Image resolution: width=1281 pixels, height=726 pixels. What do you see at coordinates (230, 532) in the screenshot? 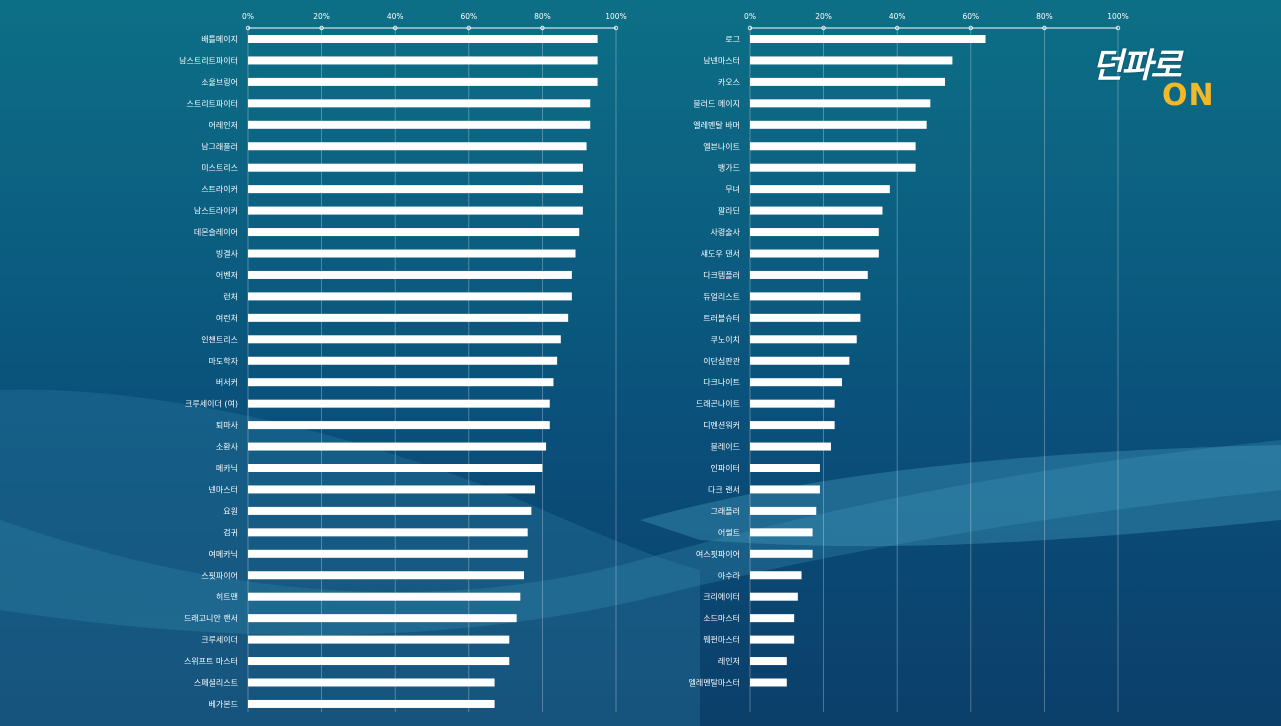
I see `left-category-label: 검귀` at bounding box center [230, 532].